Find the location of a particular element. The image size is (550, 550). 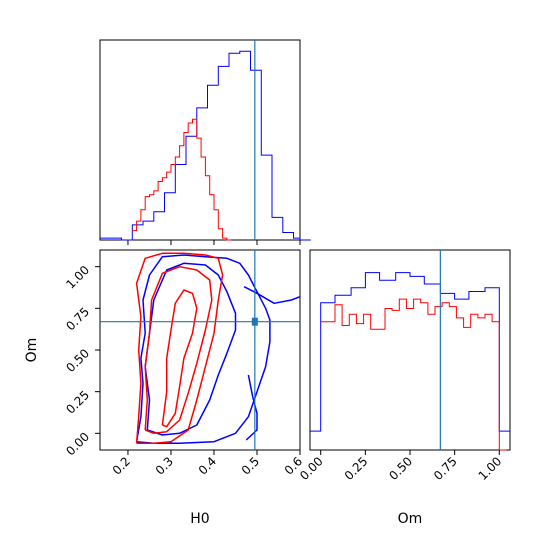

hist-Om-xtick-label-0: 0.00 is located at coordinates (311, 468).